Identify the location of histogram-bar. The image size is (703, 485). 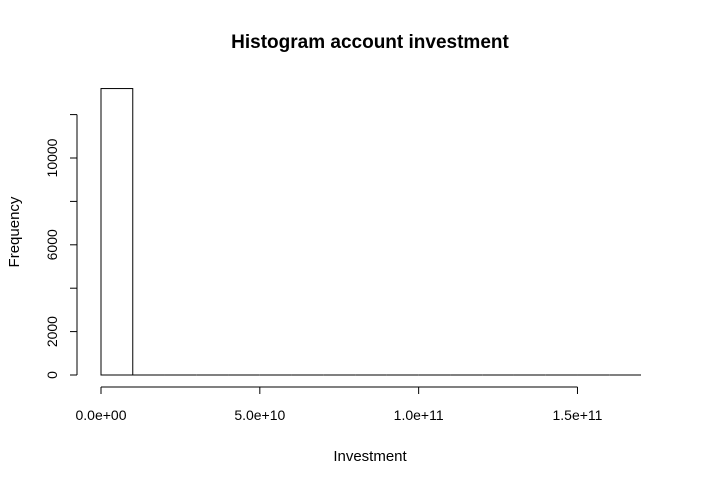
(117, 232).